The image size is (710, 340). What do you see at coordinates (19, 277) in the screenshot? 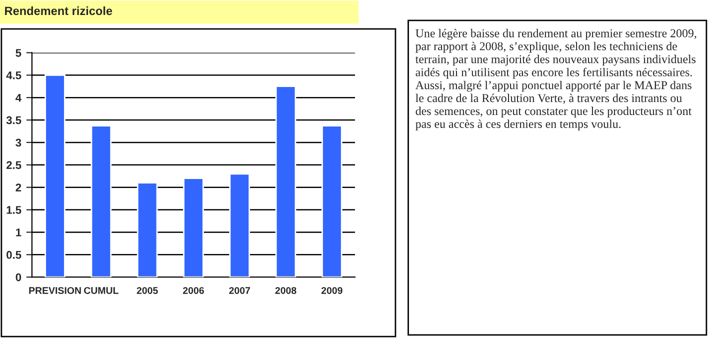
I see `y-tick-label: 0` at bounding box center [19, 277].